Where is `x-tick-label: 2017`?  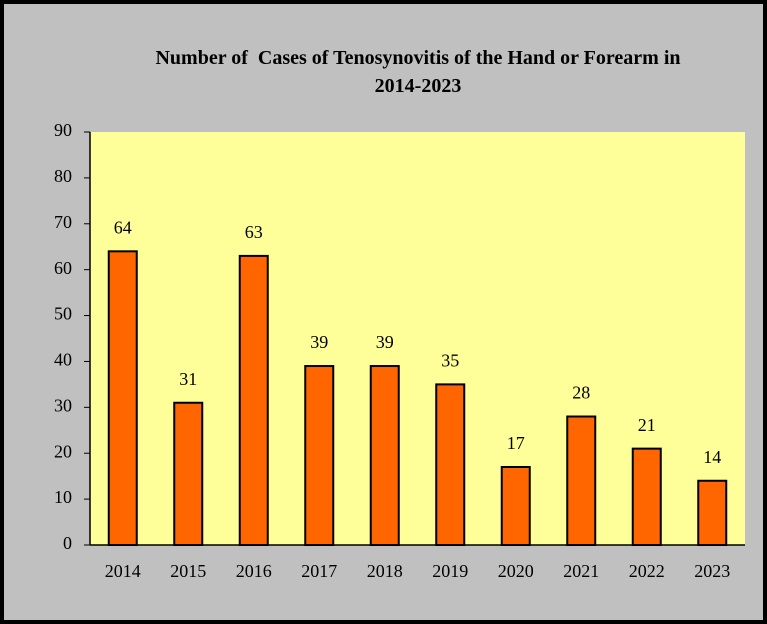 x-tick-label: 2017 is located at coordinates (319, 571).